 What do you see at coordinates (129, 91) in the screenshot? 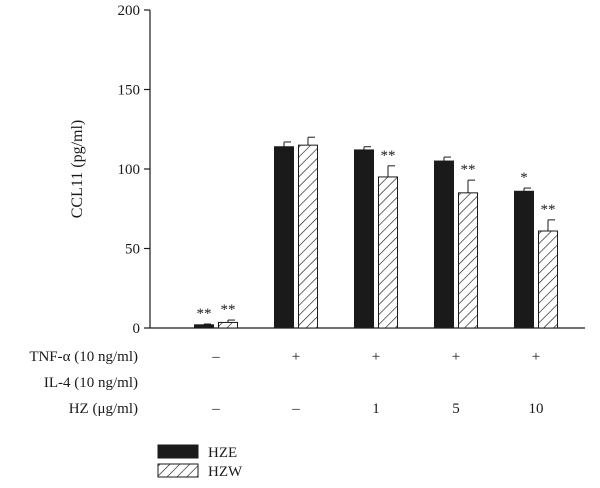
I see `y-tick-label: 150` at bounding box center [129, 91].